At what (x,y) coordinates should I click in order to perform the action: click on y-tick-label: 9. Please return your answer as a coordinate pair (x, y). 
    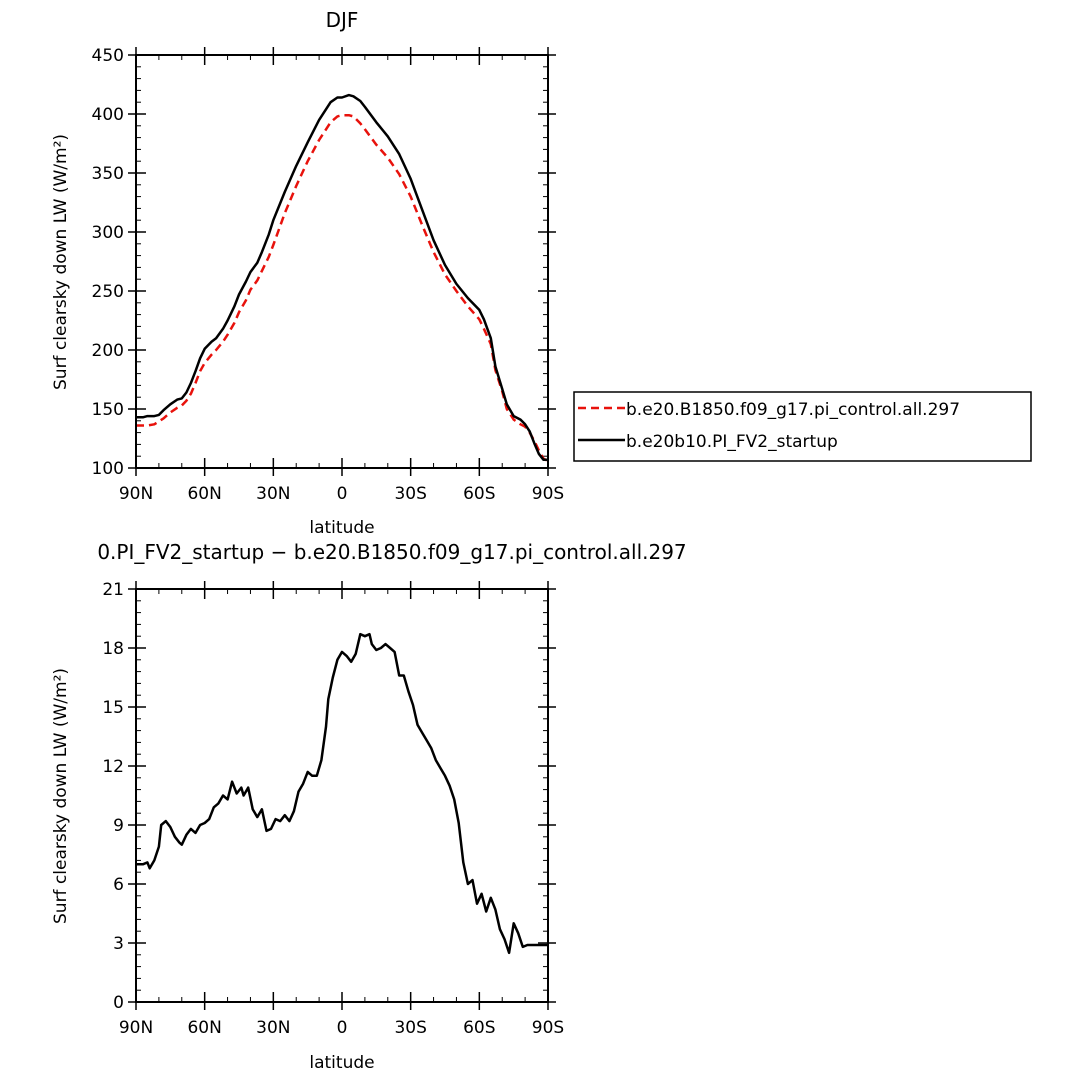
    Looking at the image, I should click on (118, 826).